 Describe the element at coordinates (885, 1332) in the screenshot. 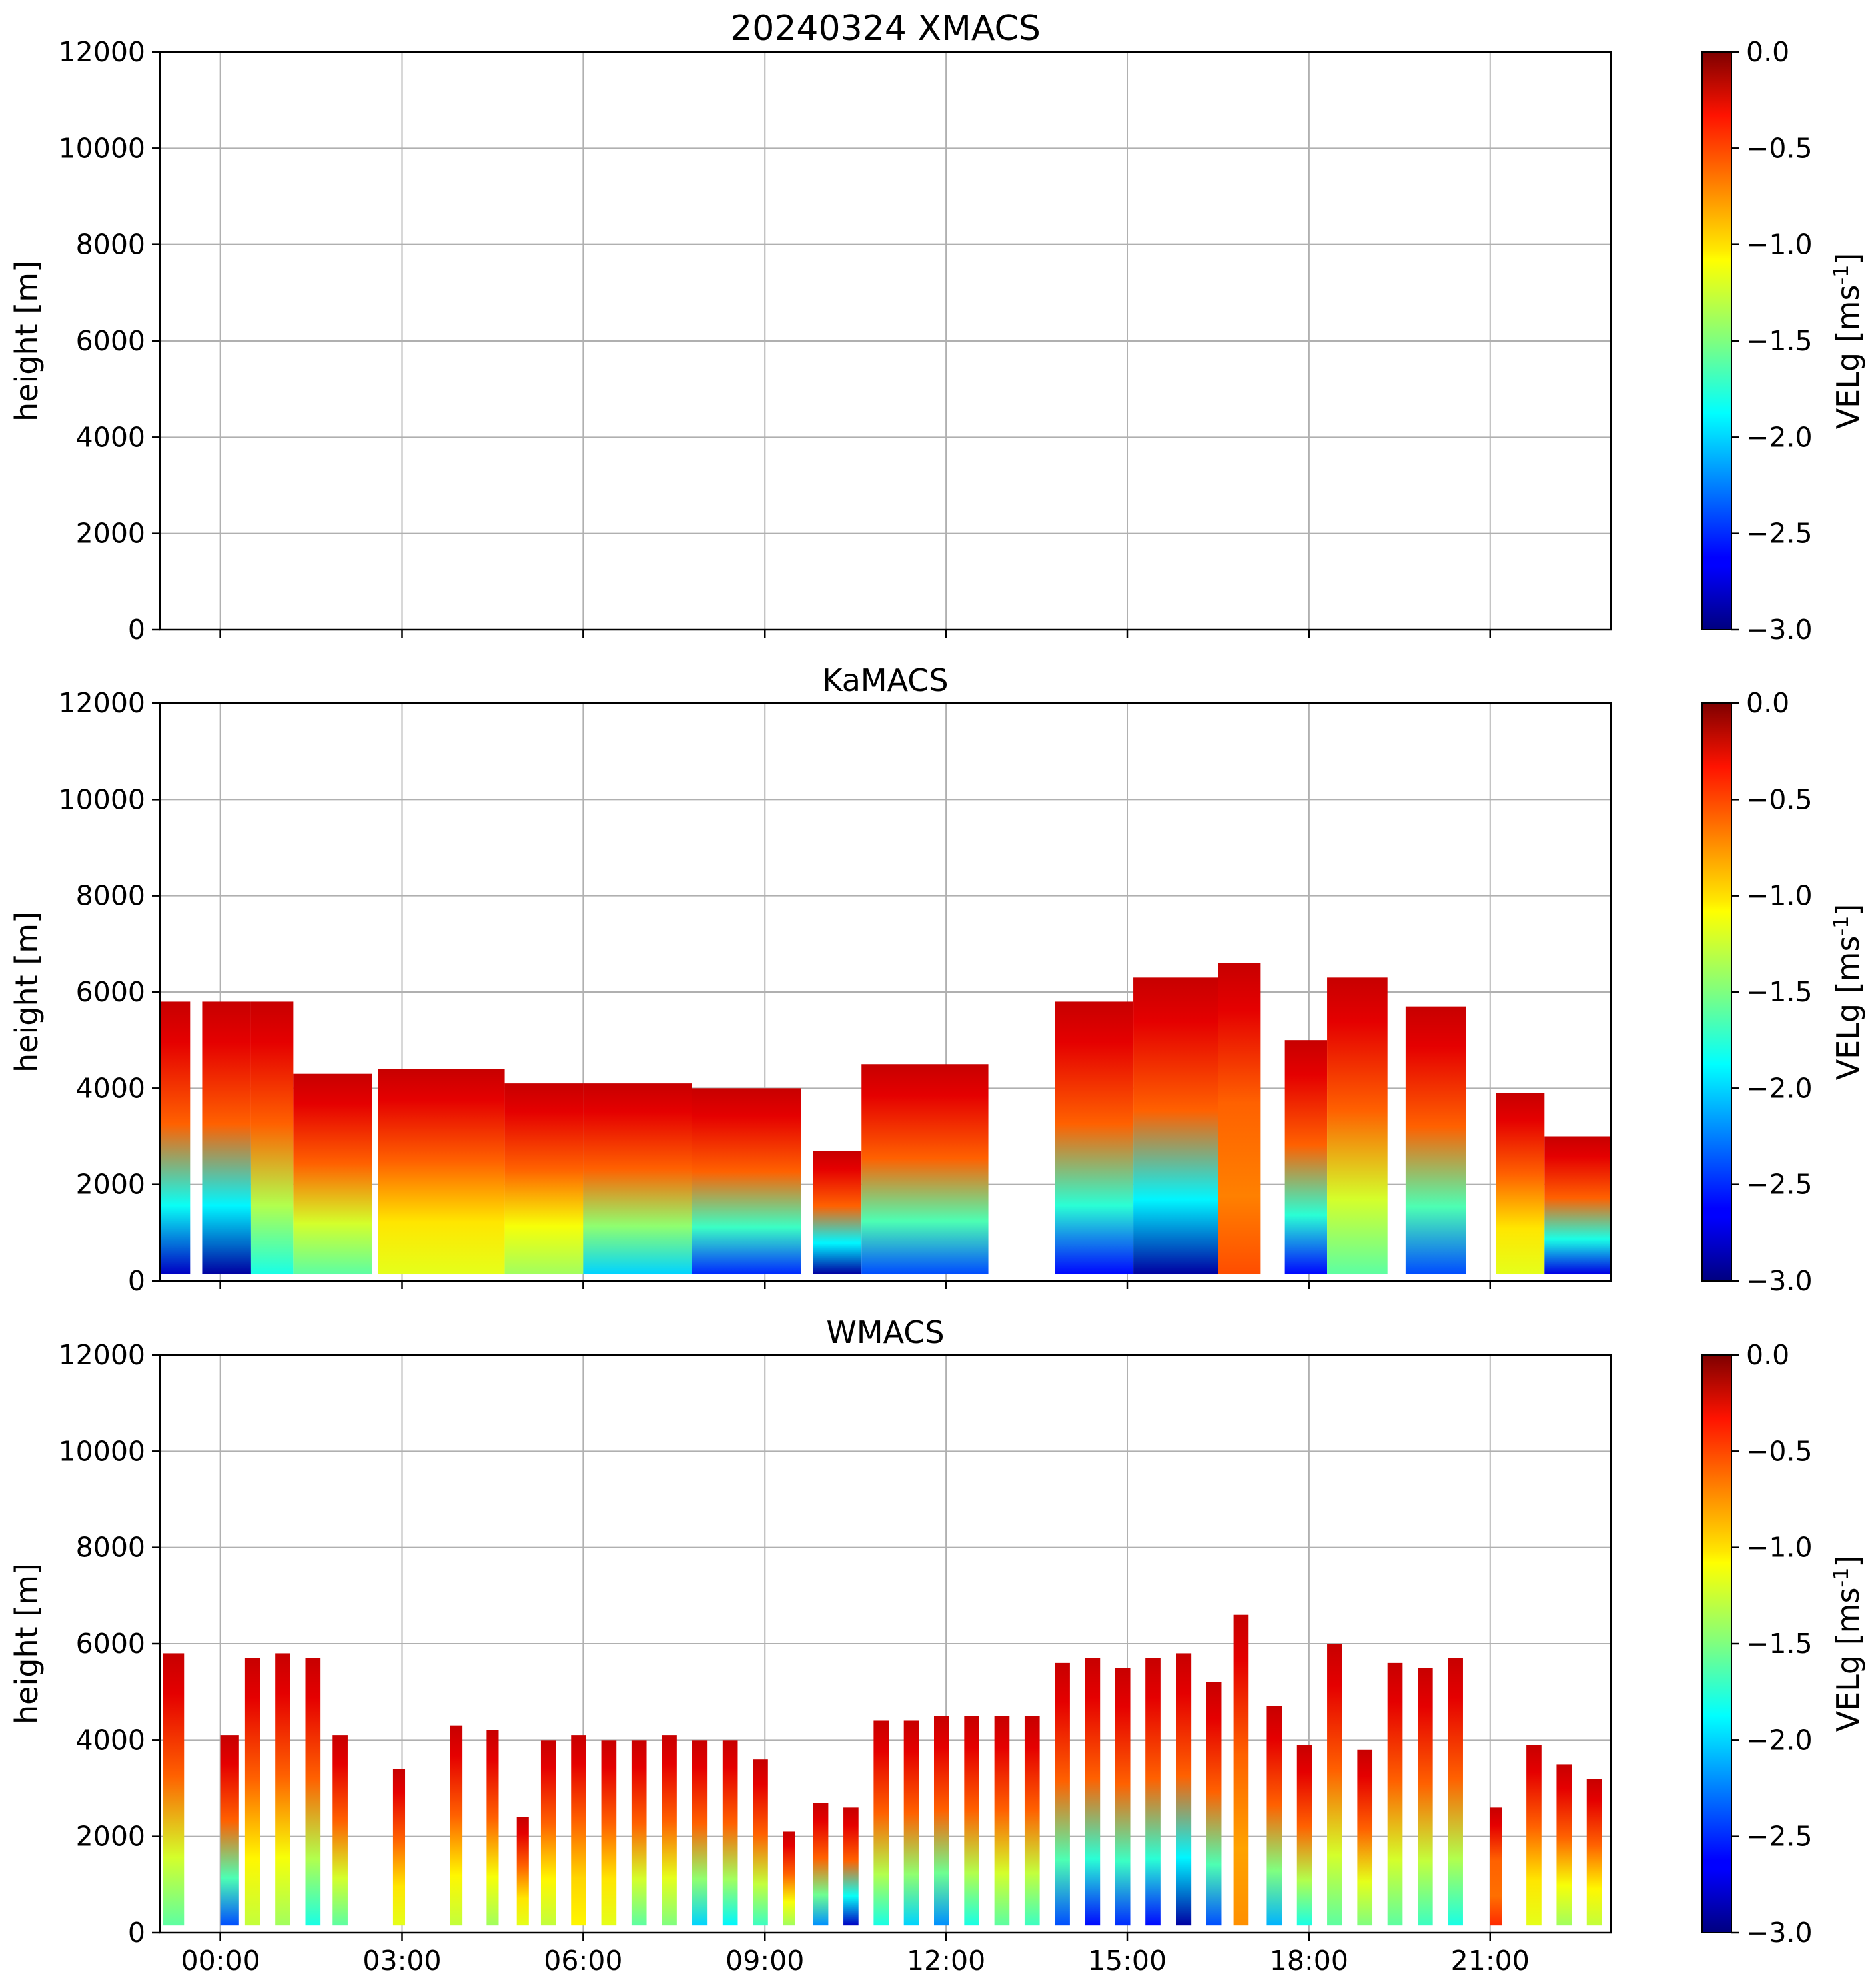

I see `panel-title-wmacs: WMACS` at that location.